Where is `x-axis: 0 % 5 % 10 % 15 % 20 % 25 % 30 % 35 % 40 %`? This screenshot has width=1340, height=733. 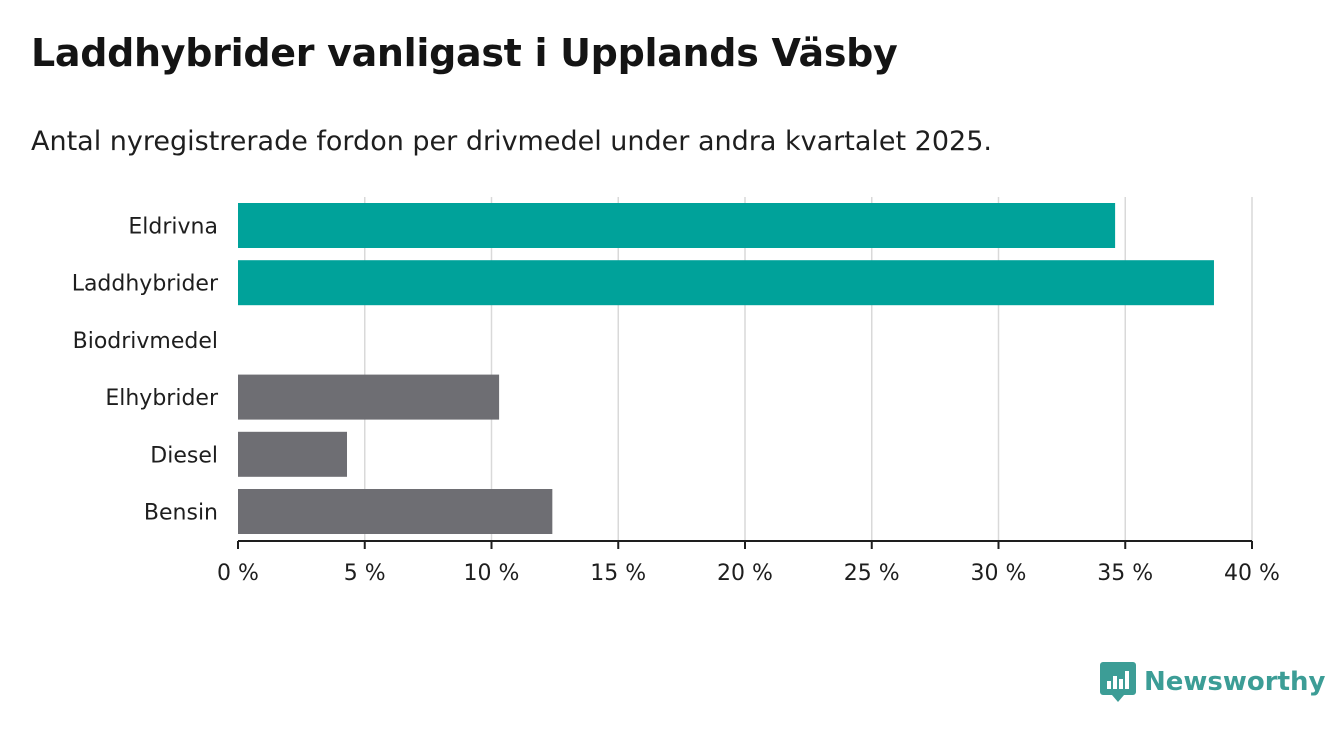
x-axis: 0 % 5 % 10 % 15 % 20 % 25 % 30 % 35 % 40 % is located at coordinates (748, 563).